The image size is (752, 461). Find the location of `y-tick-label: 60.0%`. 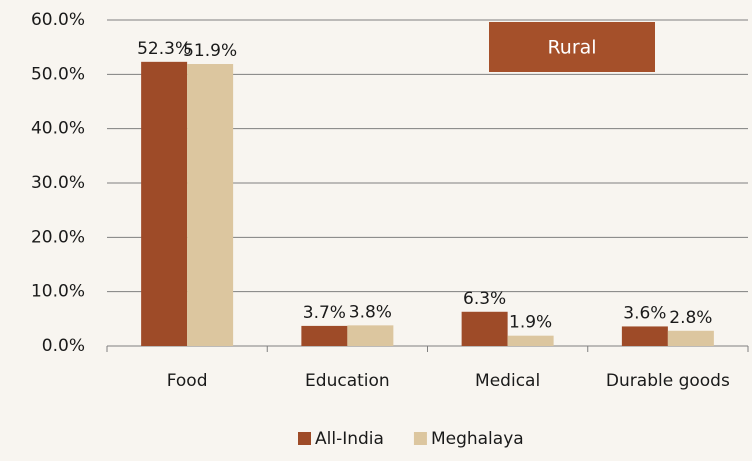

y-tick-label: 60.0% is located at coordinates (58, 20).